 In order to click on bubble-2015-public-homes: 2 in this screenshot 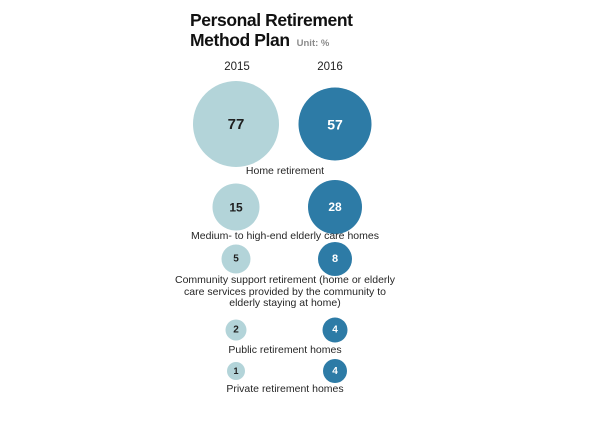, I will do `click(236, 330)`.